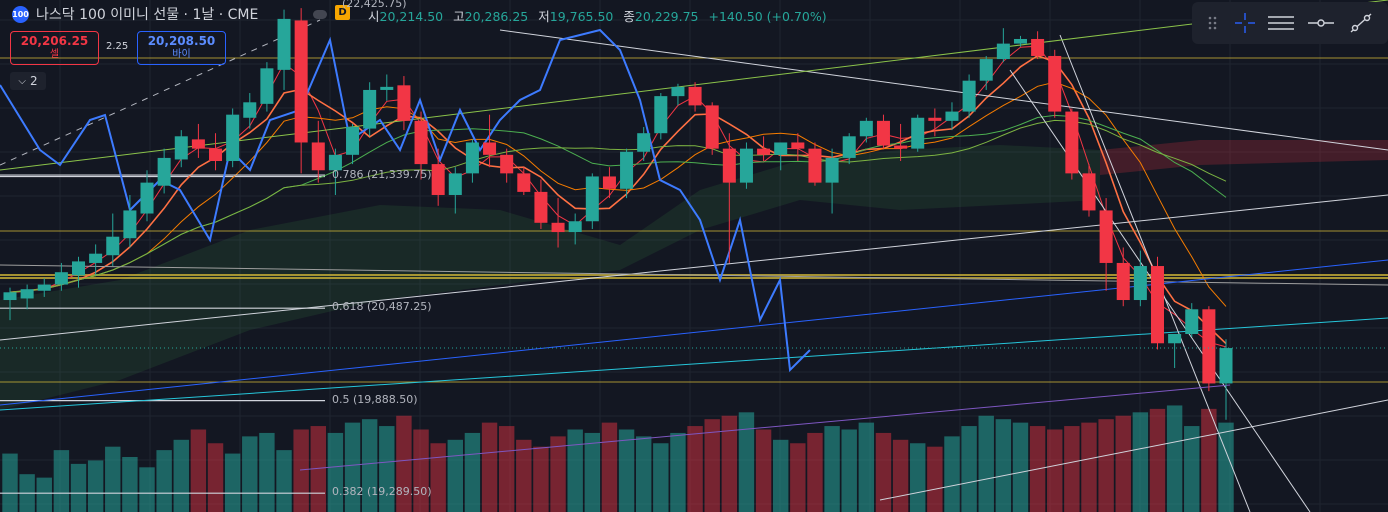  I want to click on spread-value: 2.25, so click(117, 46).